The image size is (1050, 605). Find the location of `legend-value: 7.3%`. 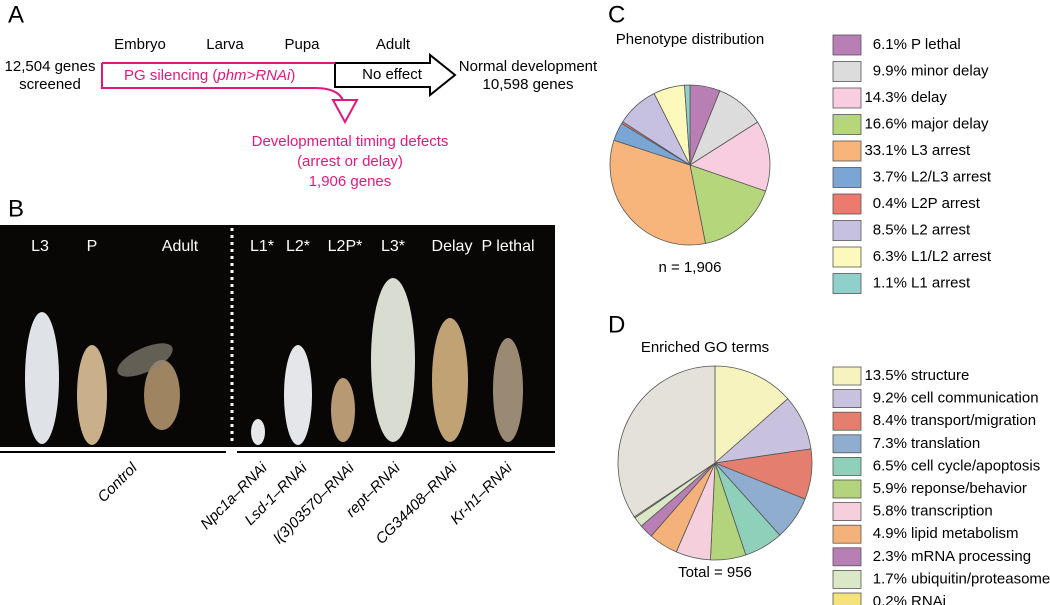

legend-value: 7.3% is located at coordinates (890, 443).